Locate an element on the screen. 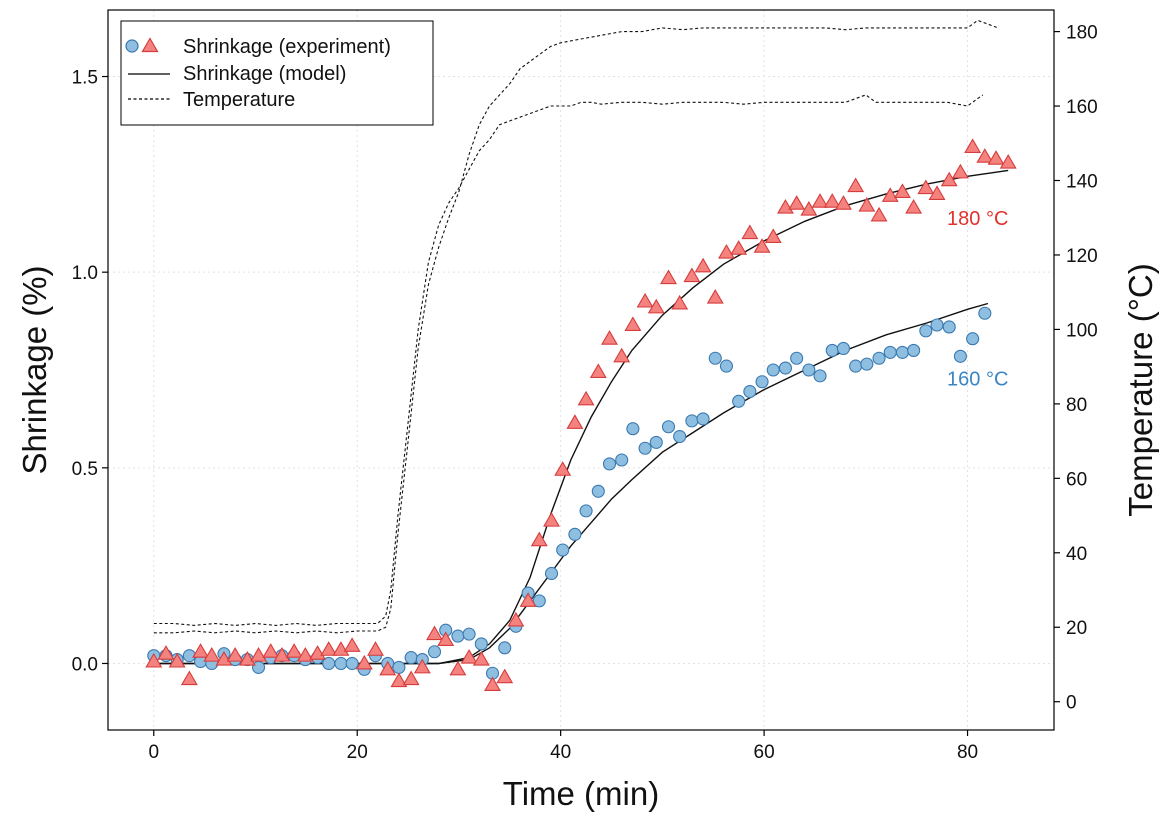 This screenshot has width=1169, height=817. y2-tick-label-1: 20 is located at coordinates (1076, 628).